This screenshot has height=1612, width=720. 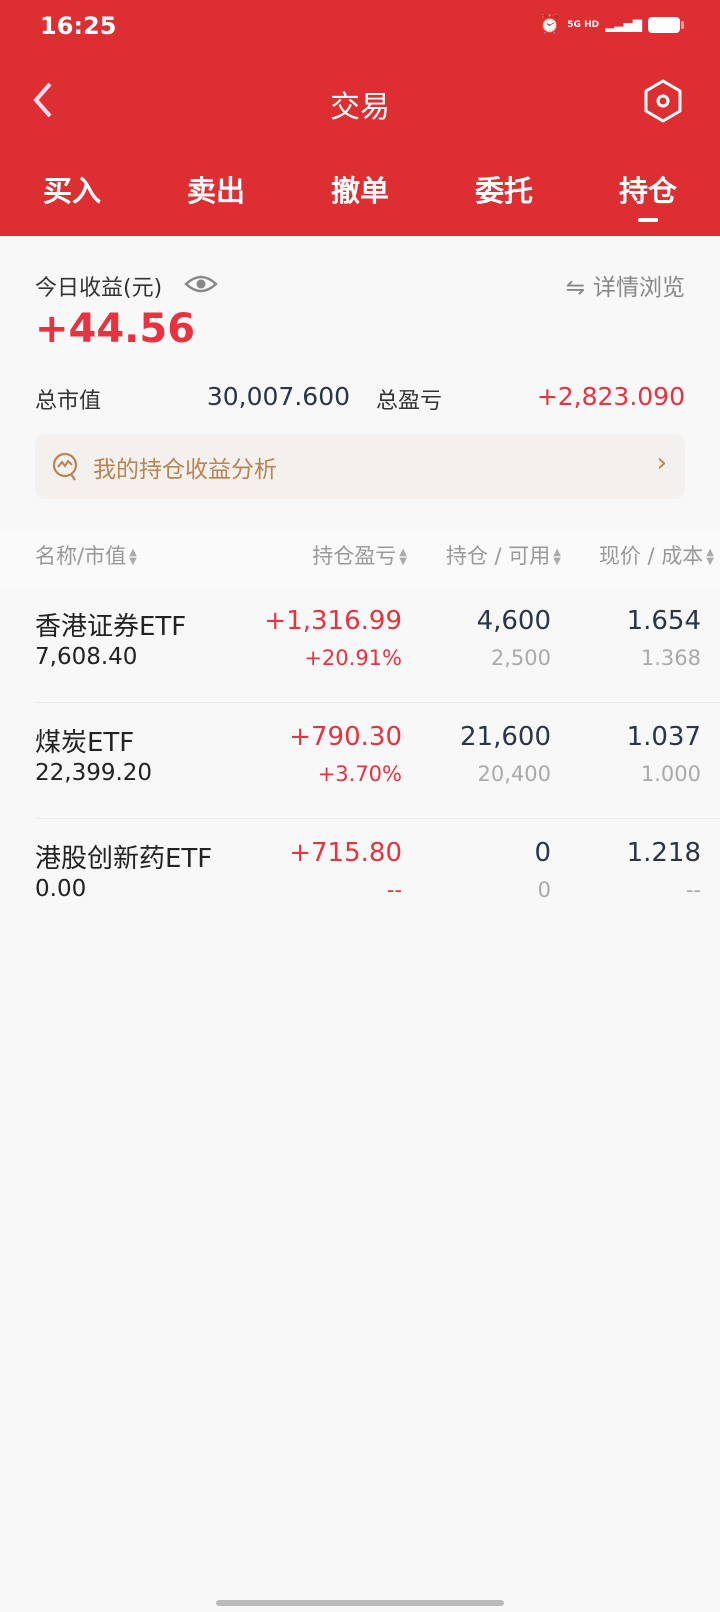 I want to click on table-header, so click(x=360, y=558).